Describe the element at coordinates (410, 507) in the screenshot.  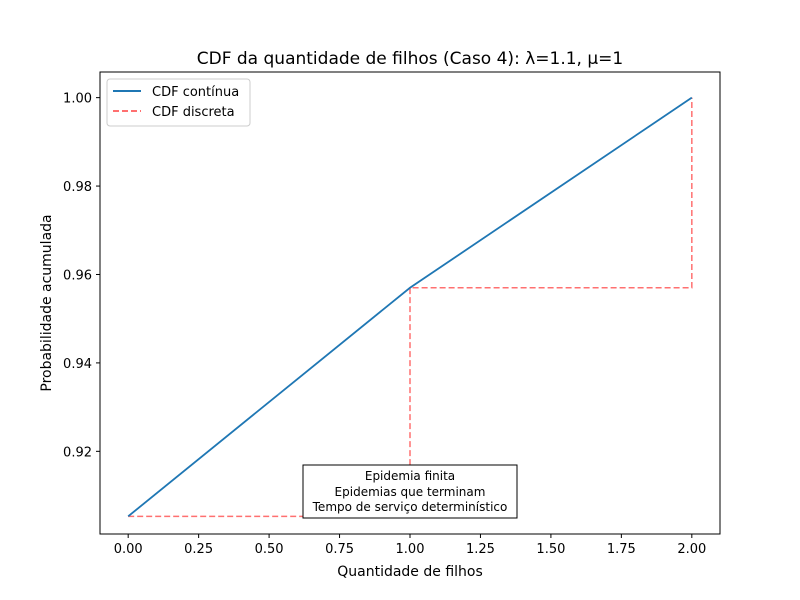
I see `annotation-line-3: Tempo de serviço determinístico` at that location.